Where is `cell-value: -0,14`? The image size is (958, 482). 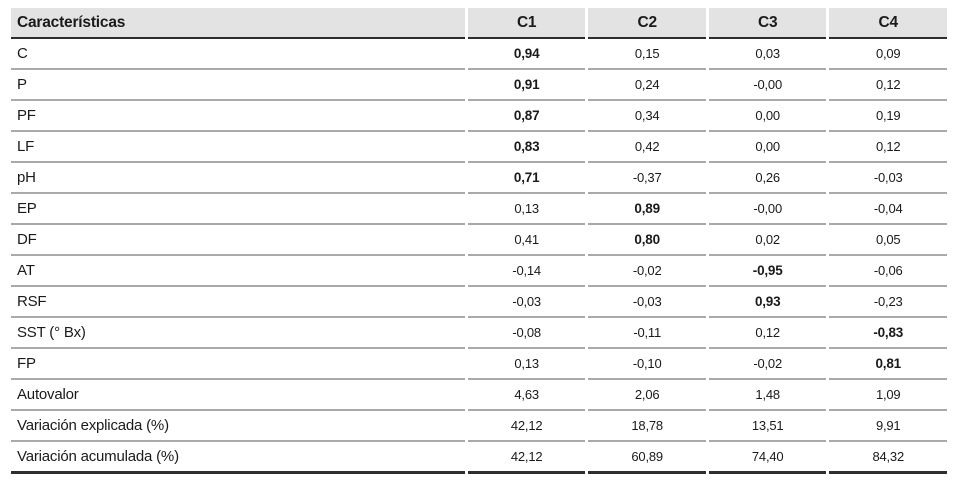
cell-value: -0,14 is located at coordinates (526, 271).